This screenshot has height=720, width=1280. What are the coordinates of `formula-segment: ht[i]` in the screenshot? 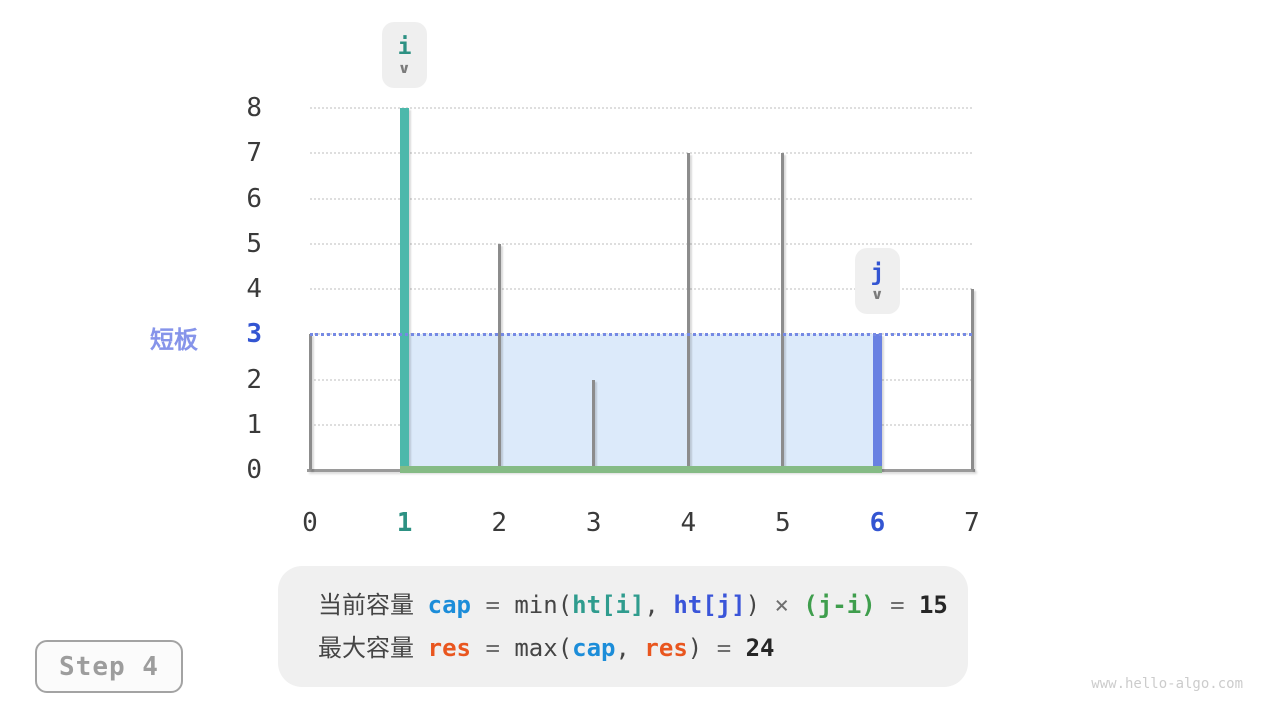 It's located at (608, 605).